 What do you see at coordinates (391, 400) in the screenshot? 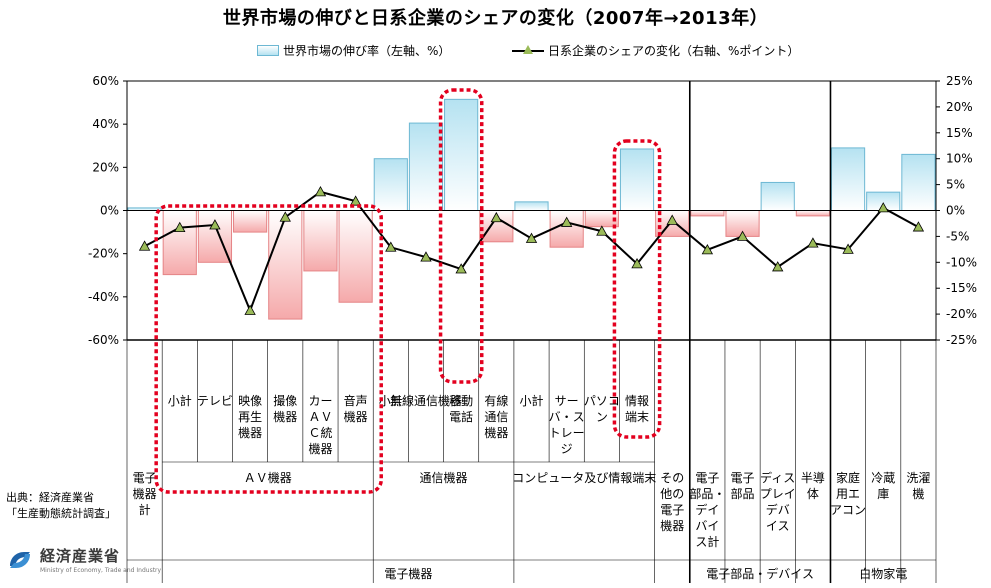
I see `category-label-8: 小計` at bounding box center [391, 400].